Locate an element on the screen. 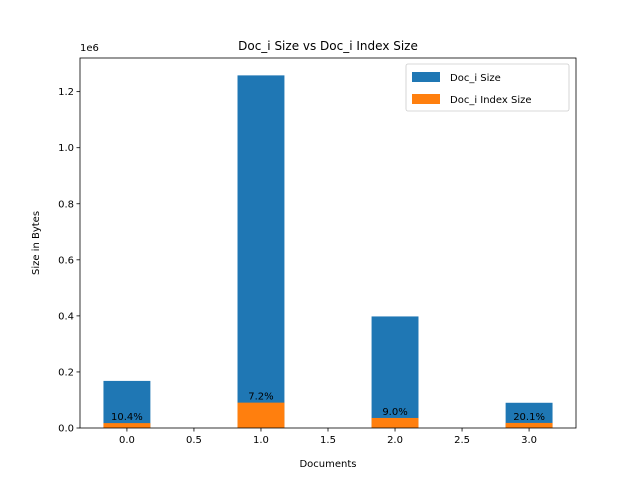  x-axis-label: Documents is located at coordinates (327, 464).